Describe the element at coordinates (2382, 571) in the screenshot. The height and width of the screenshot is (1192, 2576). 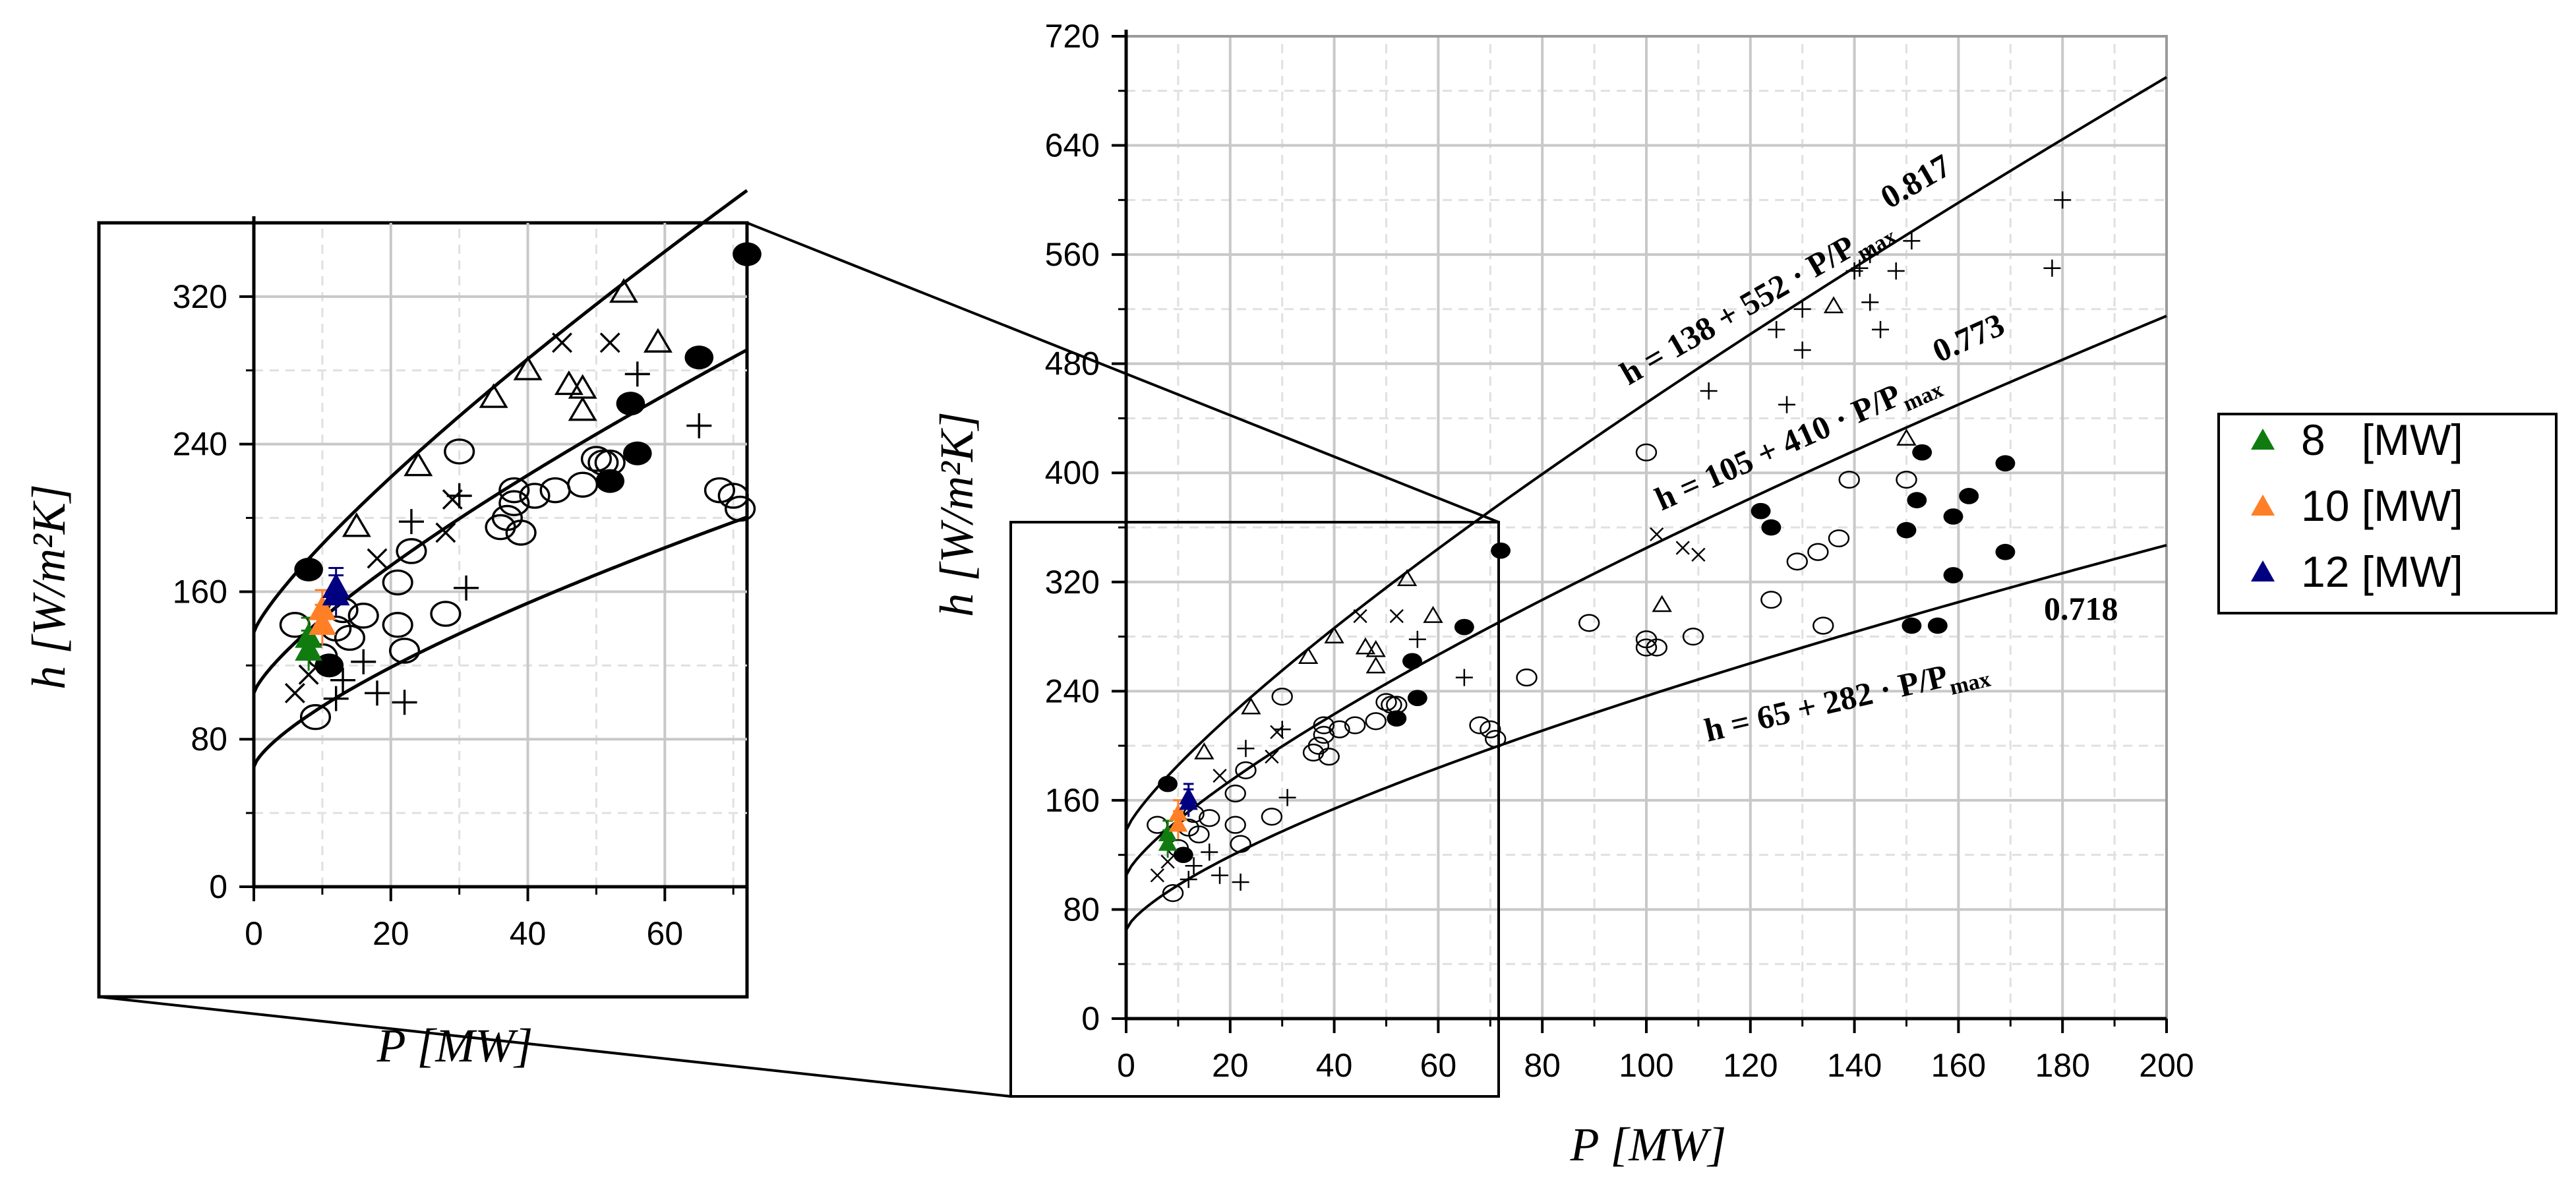
I see `legend-label-12mw: 12 [MW]` at that location.